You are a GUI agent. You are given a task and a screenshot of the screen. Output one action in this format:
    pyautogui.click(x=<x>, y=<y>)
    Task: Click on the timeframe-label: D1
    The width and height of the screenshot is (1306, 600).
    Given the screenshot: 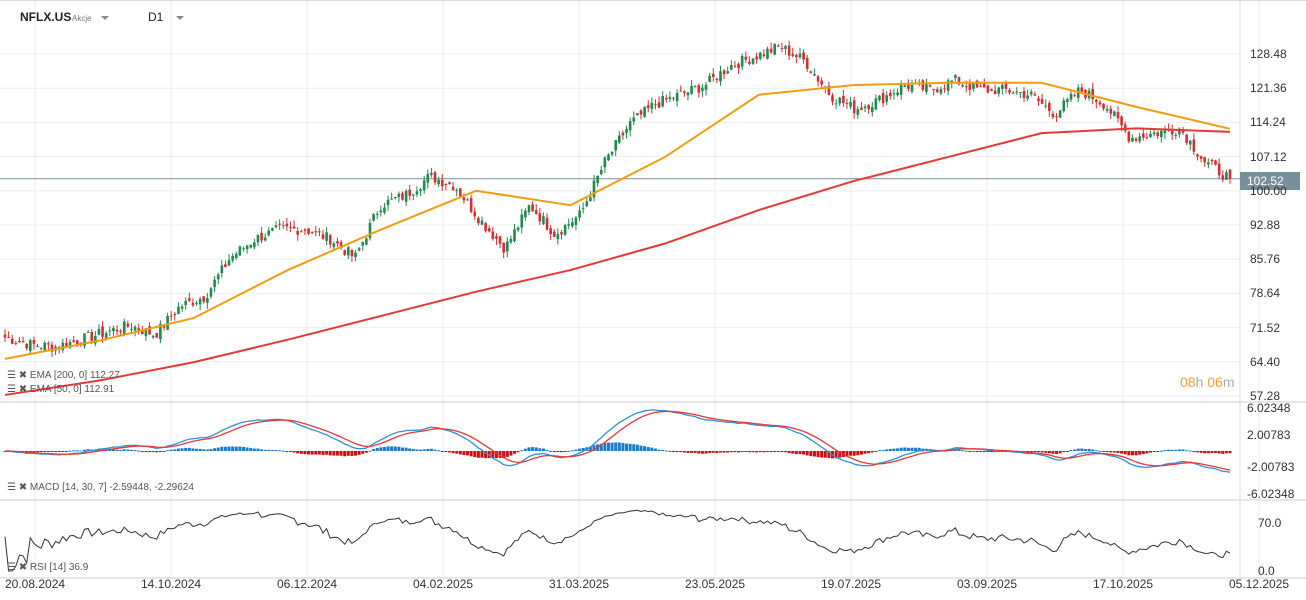 What is the action you would take?
    pyautogui.click(x=156, y=17)
    